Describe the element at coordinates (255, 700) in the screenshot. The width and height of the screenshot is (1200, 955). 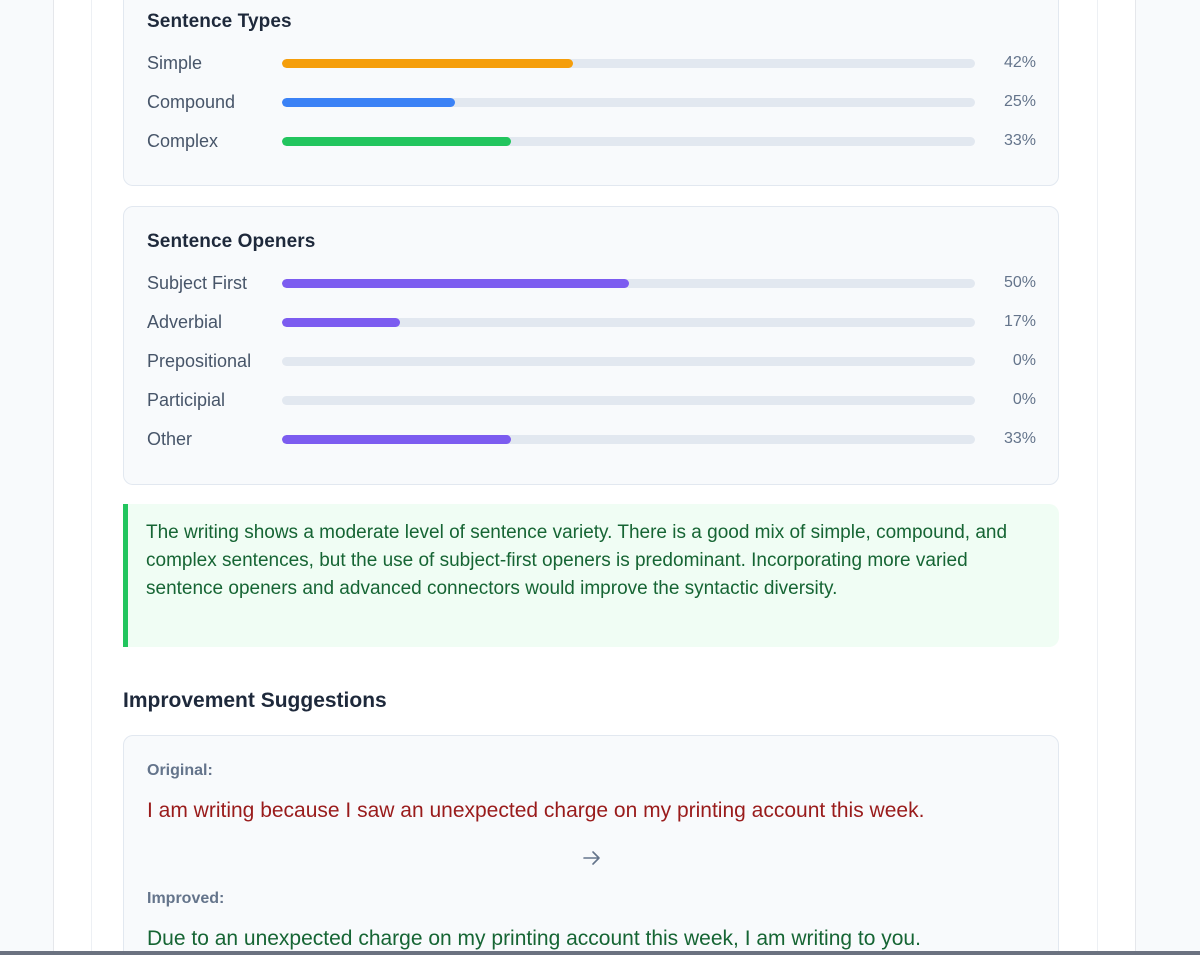
I see `improvement-suggestions-title: Improvement Suggestions` at that location.